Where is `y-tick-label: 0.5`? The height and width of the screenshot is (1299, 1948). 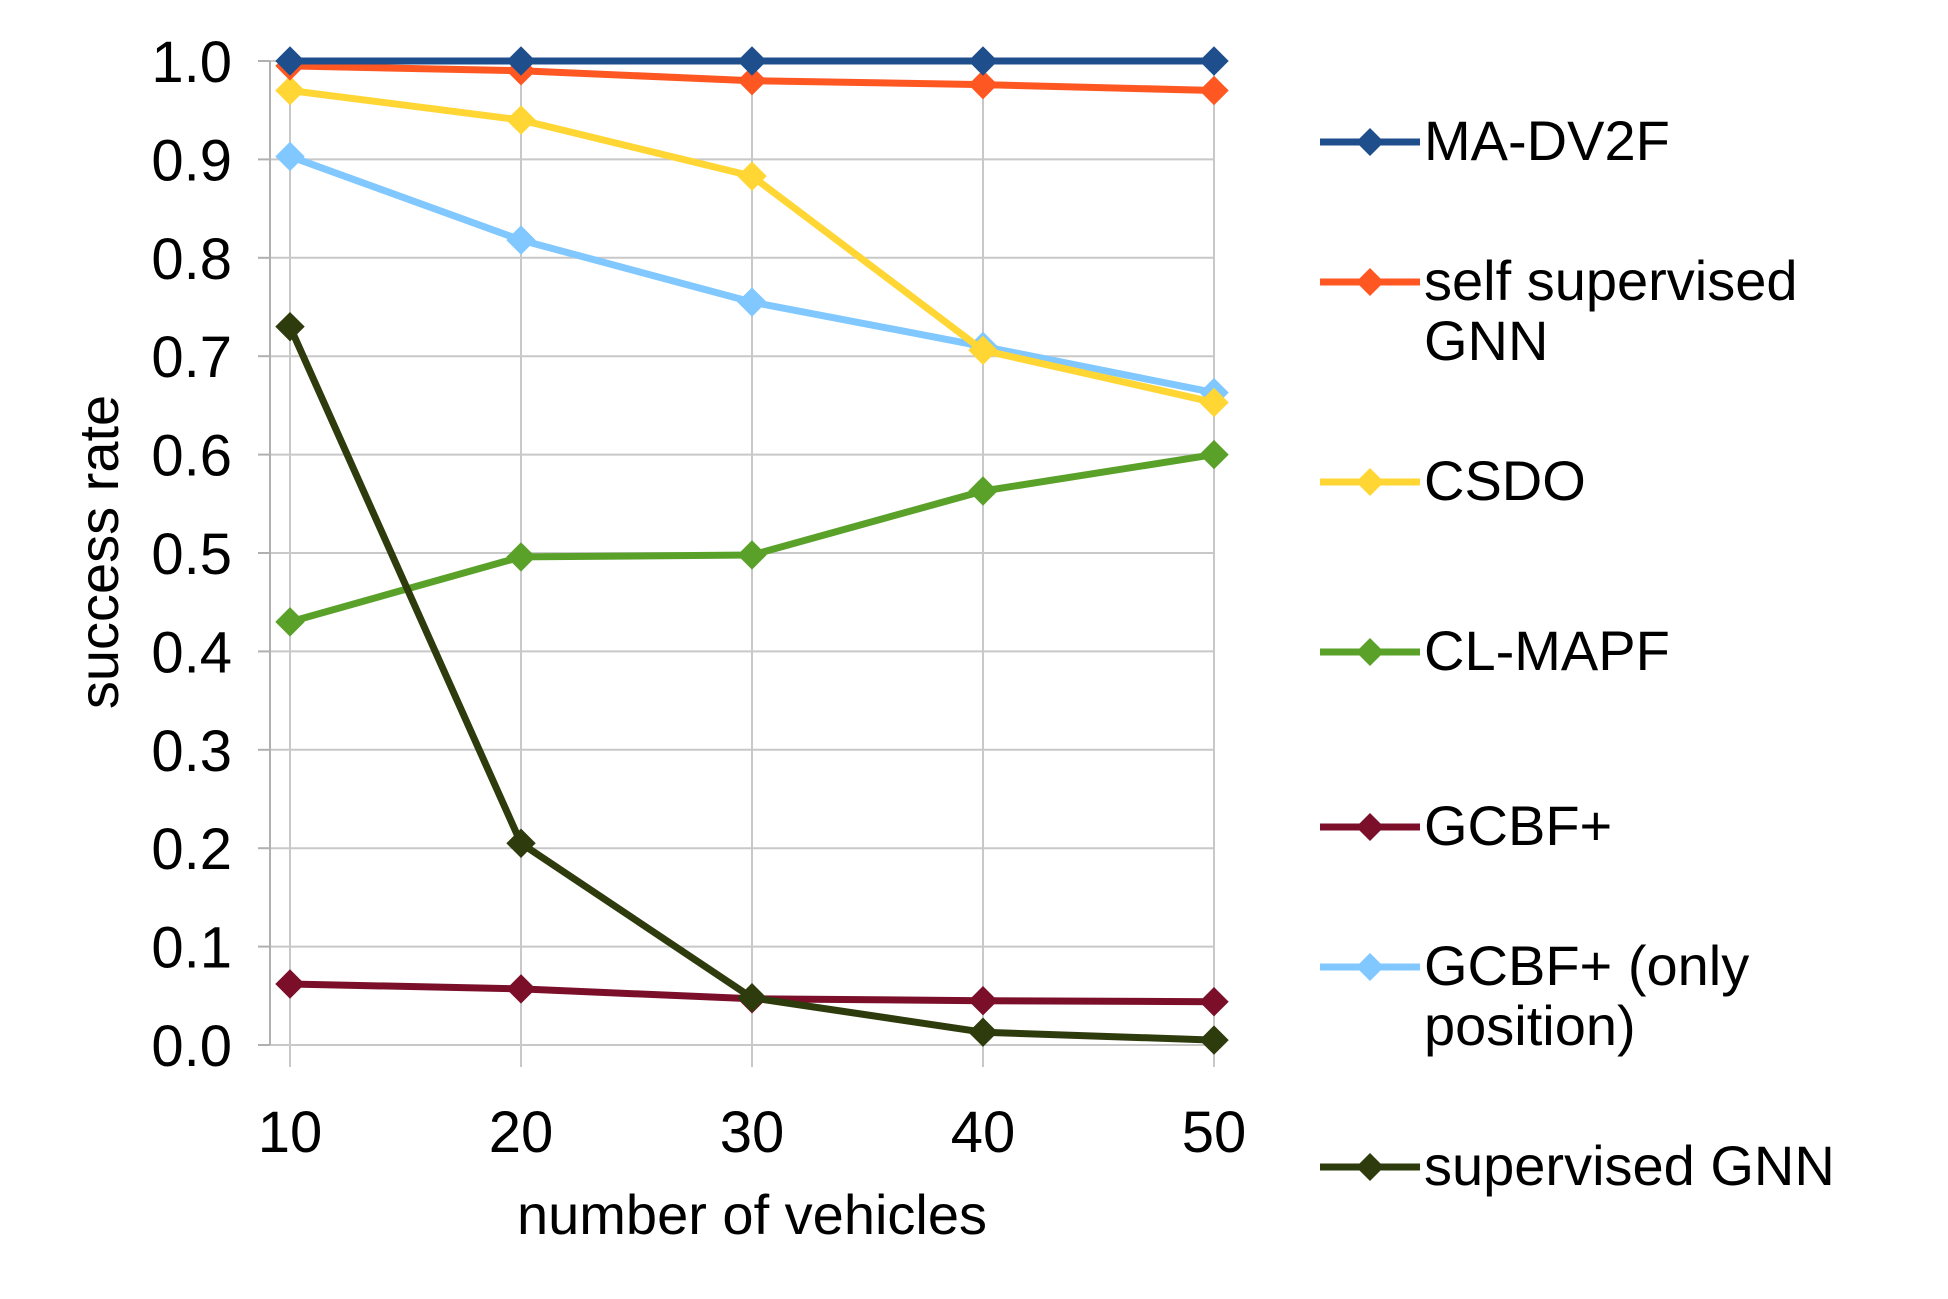 y-tick-label: 0.5 is located at coordinates (191, 554).